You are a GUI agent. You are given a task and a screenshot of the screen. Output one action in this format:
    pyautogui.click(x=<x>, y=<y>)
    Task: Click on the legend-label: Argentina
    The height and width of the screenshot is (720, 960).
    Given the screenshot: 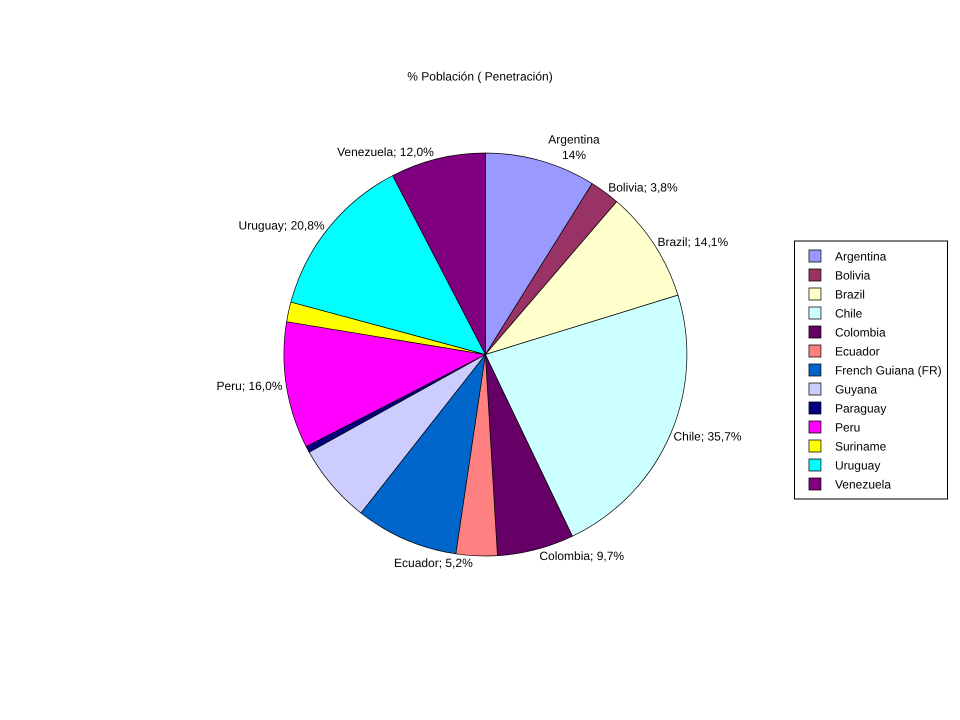 What is the action you would take?
    pyautogui.click(x=860, y=257)
    